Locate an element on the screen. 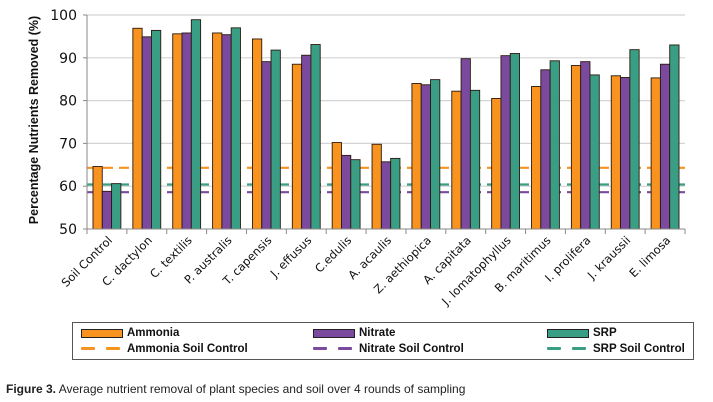  legend-dash-nitrate is located at coordinates (334, 349).